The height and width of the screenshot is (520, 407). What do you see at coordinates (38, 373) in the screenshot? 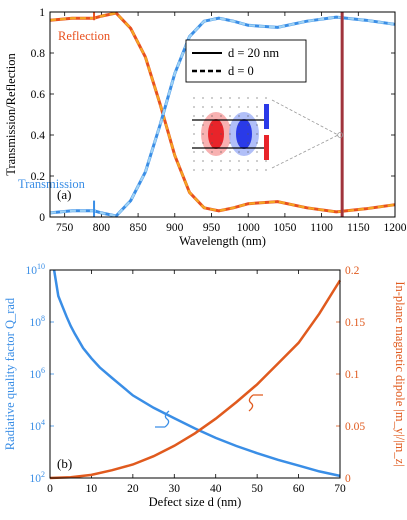
I see `left-tick-label: 10⁶` at bounding box center [38, 373].